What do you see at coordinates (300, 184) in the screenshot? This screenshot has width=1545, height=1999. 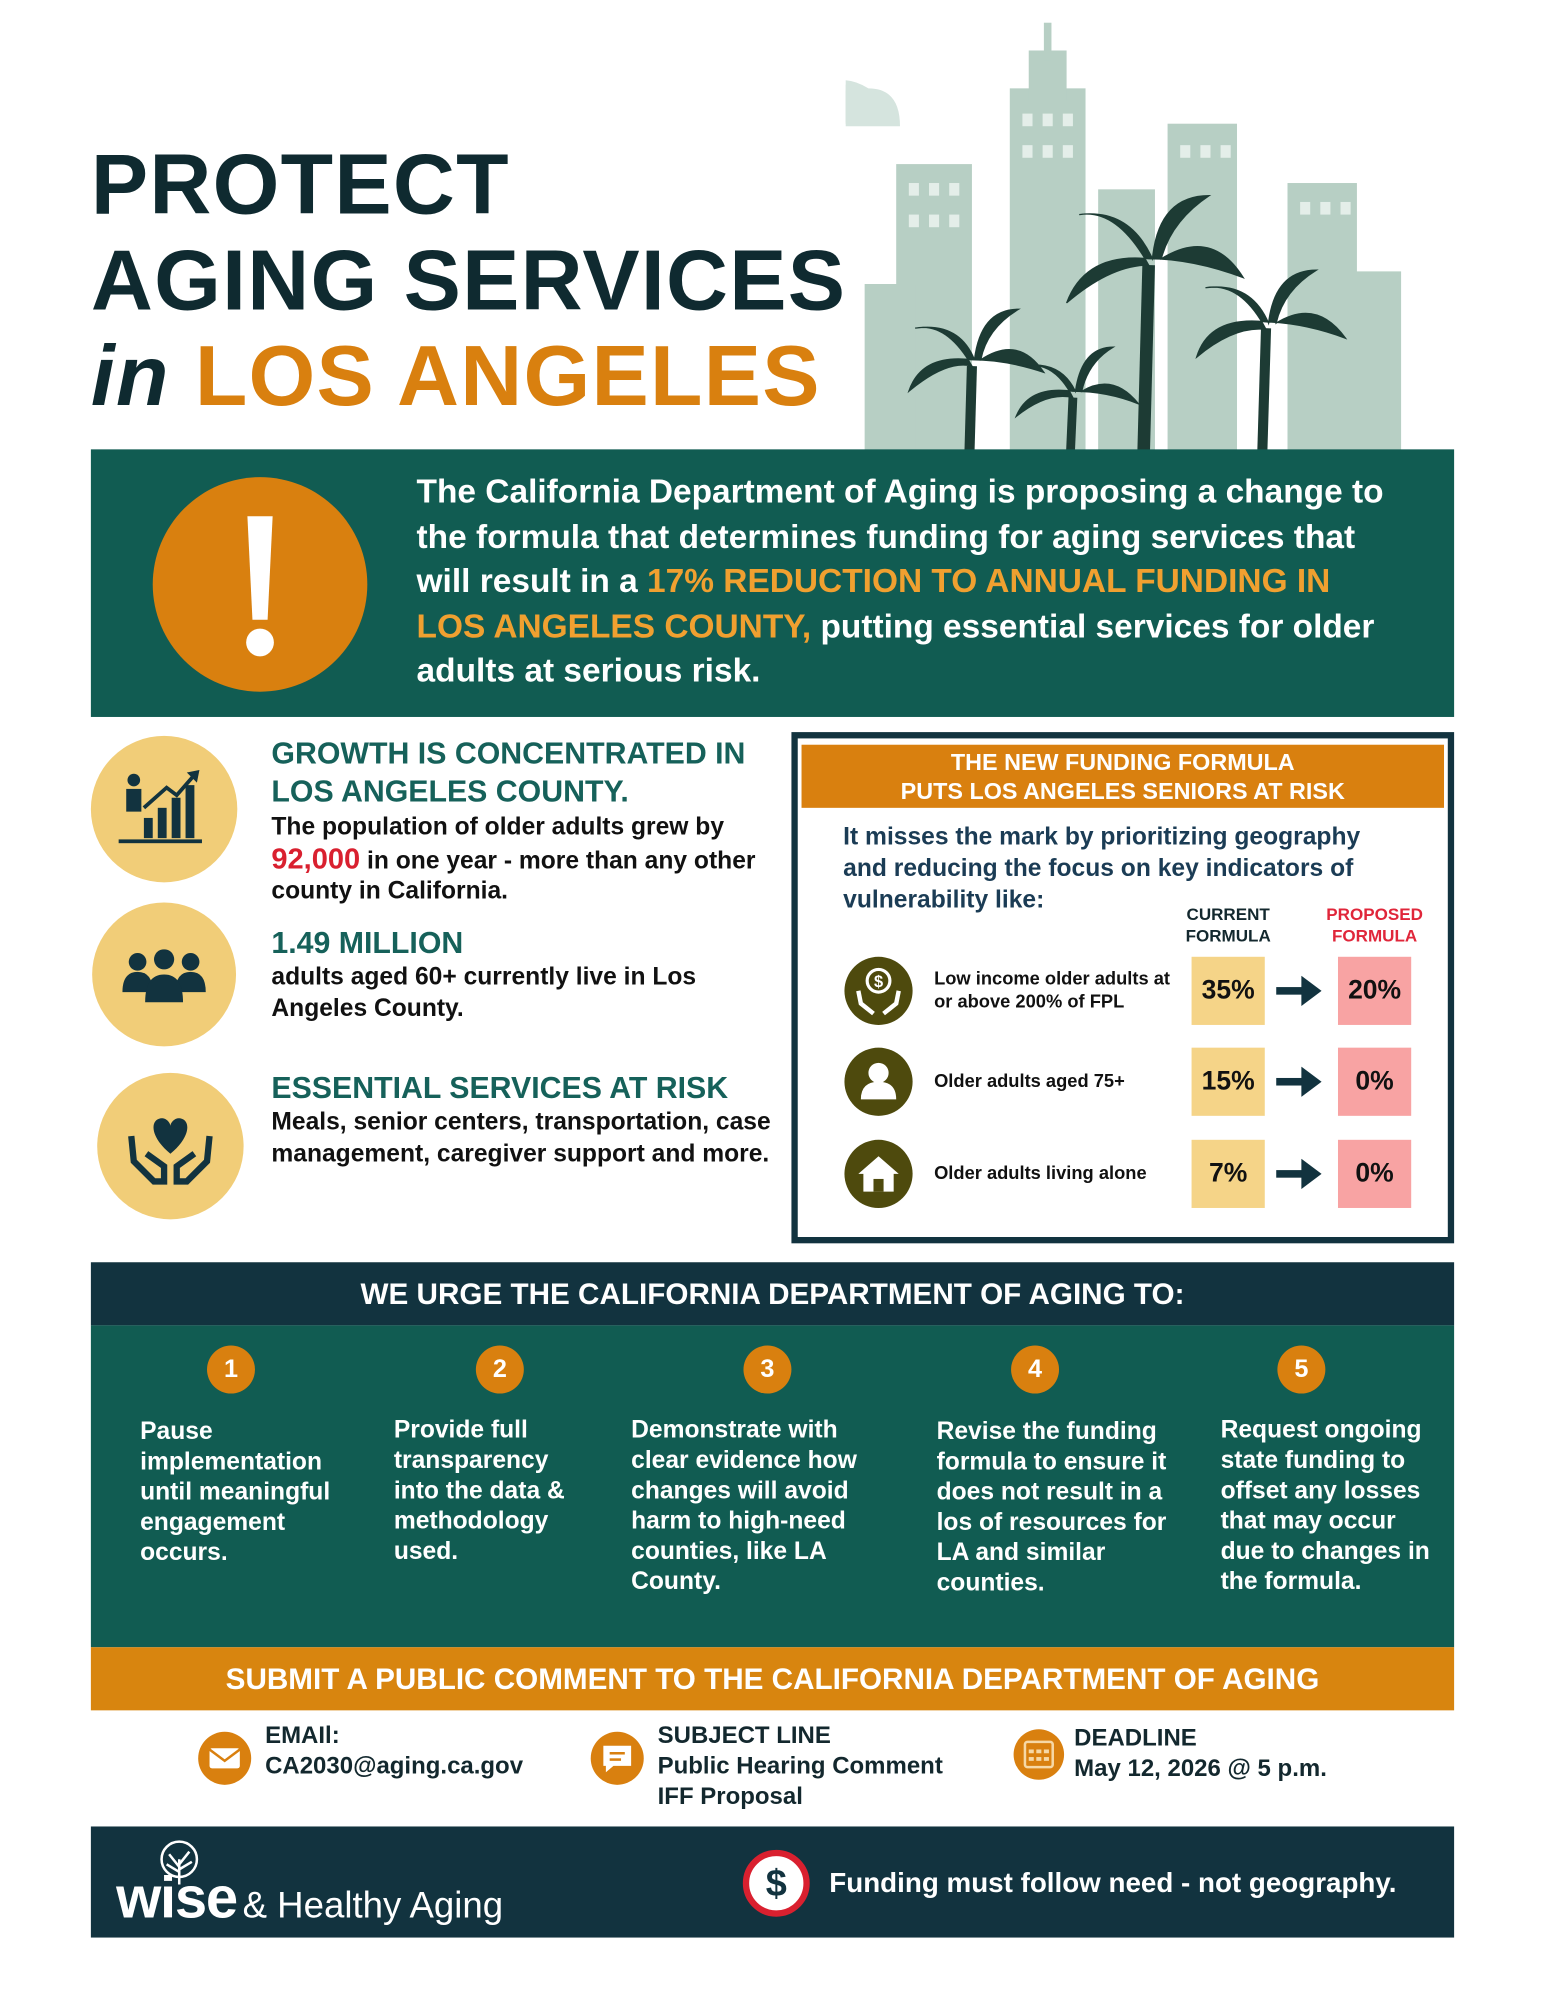 I see `title-line: PROTECT` at bounding box center [300, 184].